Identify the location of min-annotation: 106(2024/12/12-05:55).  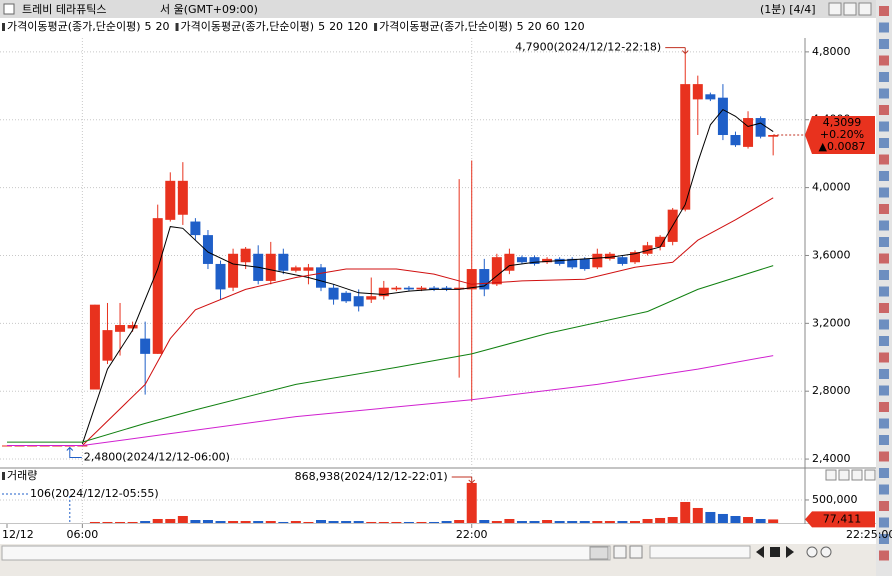
(94, 493).